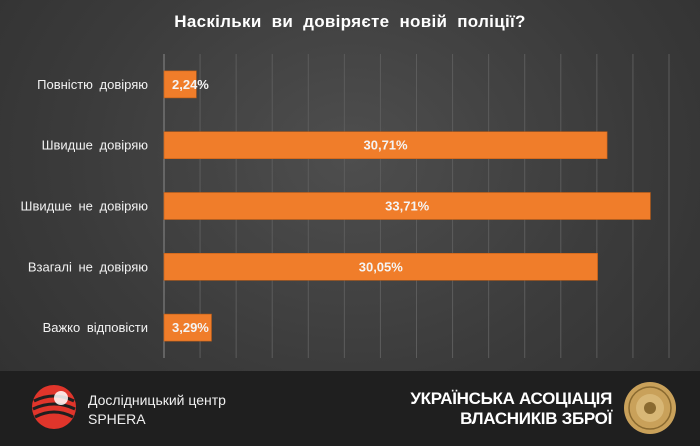  I want to click on chart-title: Наскільки ви довіряєте новій поліції?, so click(350, 21).